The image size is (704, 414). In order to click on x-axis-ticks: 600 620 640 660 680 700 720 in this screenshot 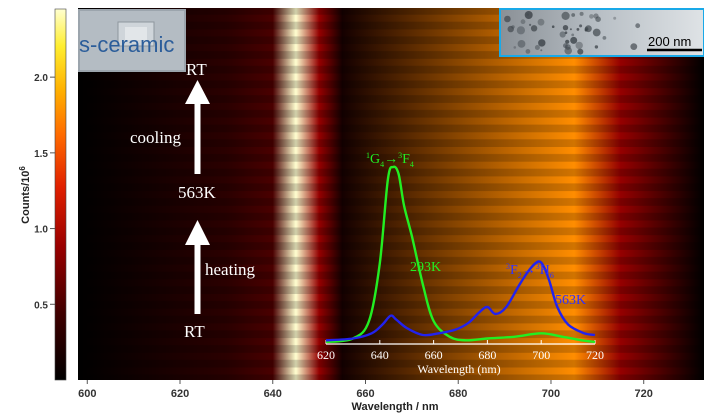, I will do `click(365, 390)`.